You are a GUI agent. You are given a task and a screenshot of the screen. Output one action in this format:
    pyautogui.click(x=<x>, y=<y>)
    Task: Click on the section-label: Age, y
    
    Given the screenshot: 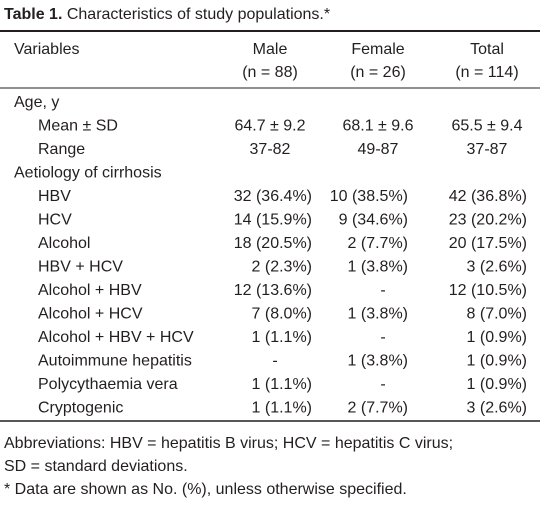 What is the action you would take?
    pyautogui.click(x=36, y=102)
    